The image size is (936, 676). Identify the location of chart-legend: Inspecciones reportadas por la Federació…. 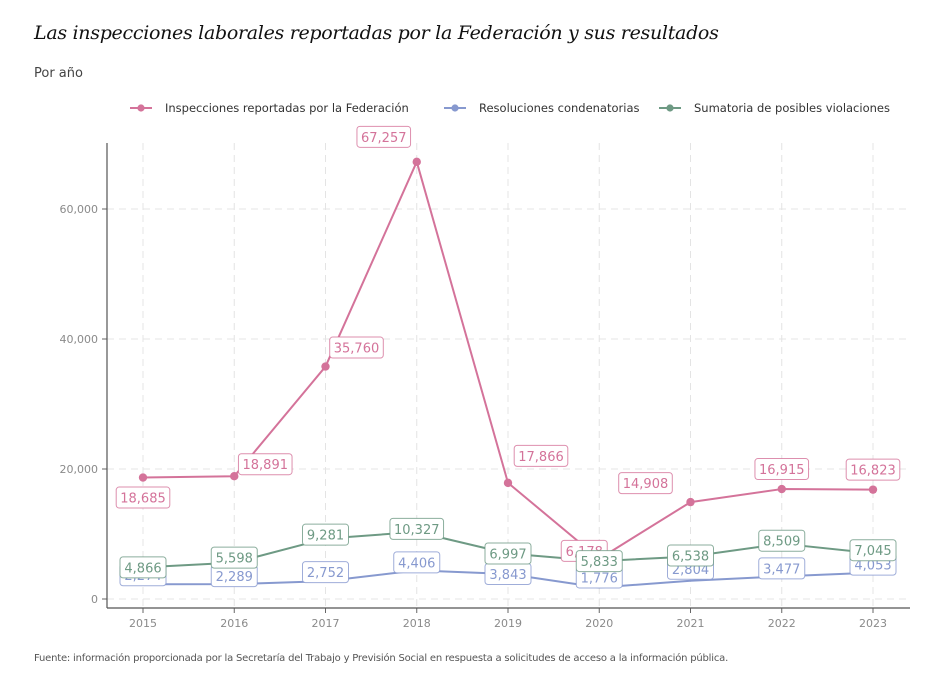
(510, 108).